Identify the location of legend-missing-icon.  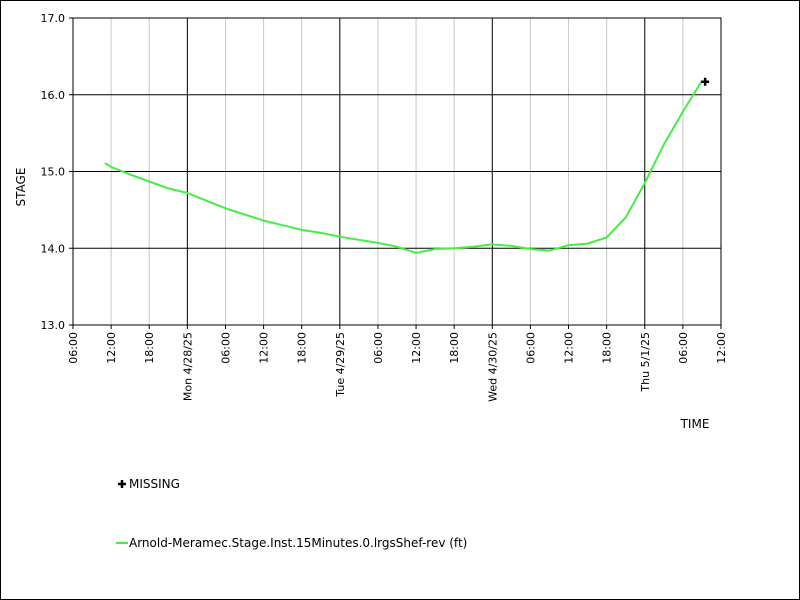
(122, 484).